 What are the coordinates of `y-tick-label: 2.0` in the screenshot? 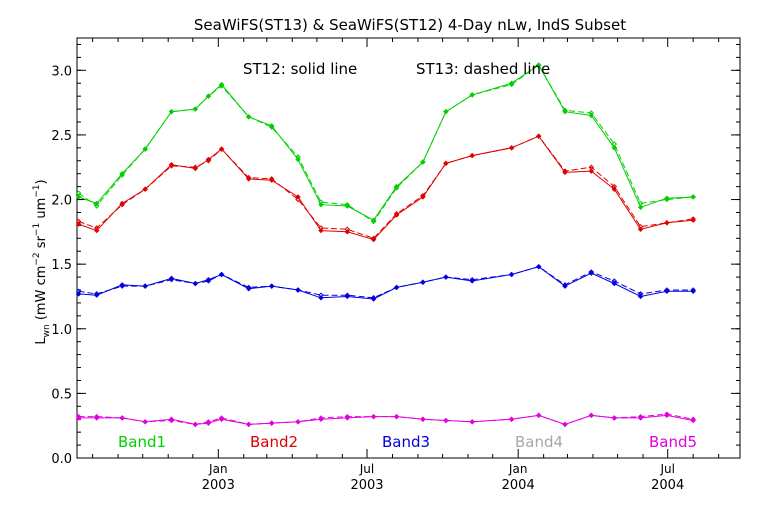 It's located at (61, 201).